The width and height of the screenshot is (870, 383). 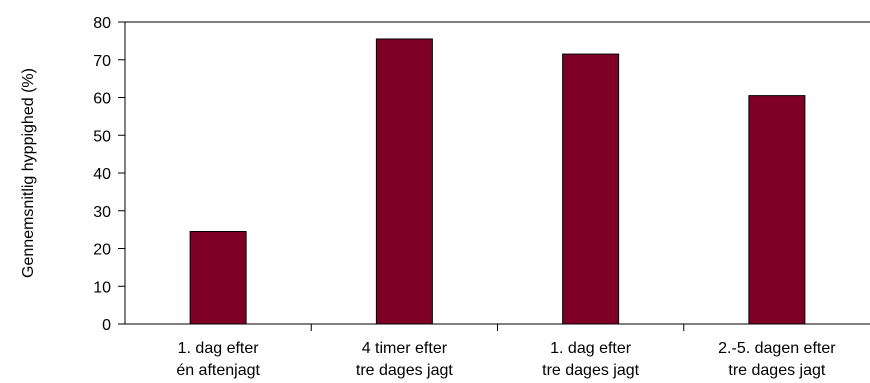 What do you see at coordinates (102, 61) in the screenshot?
I see `y-tick-label: 70` at bounding box center [102, 61].